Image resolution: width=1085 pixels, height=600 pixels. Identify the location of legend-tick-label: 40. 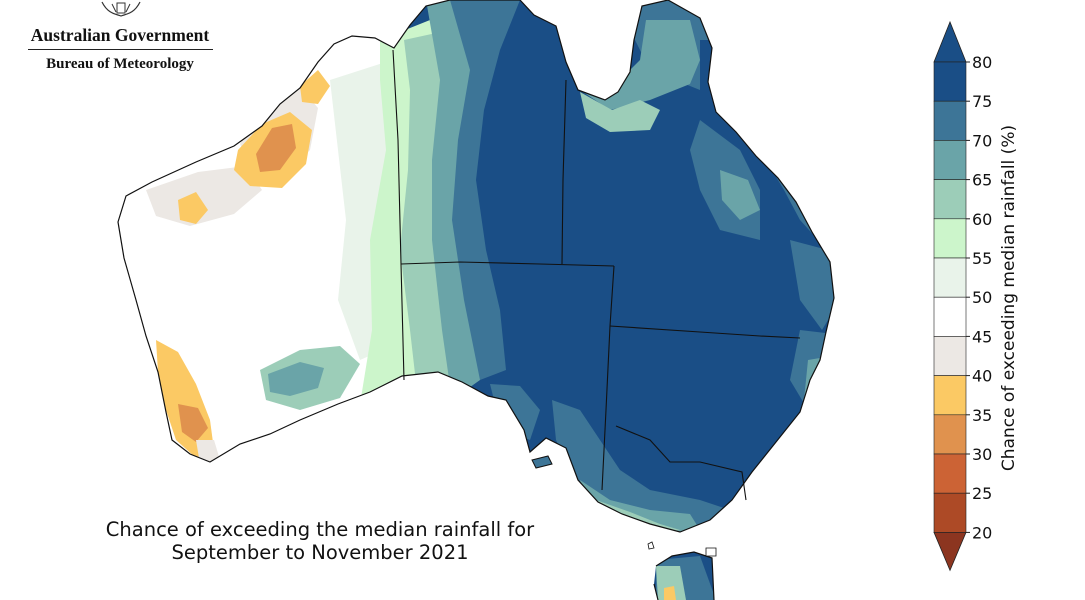
(982, 376).